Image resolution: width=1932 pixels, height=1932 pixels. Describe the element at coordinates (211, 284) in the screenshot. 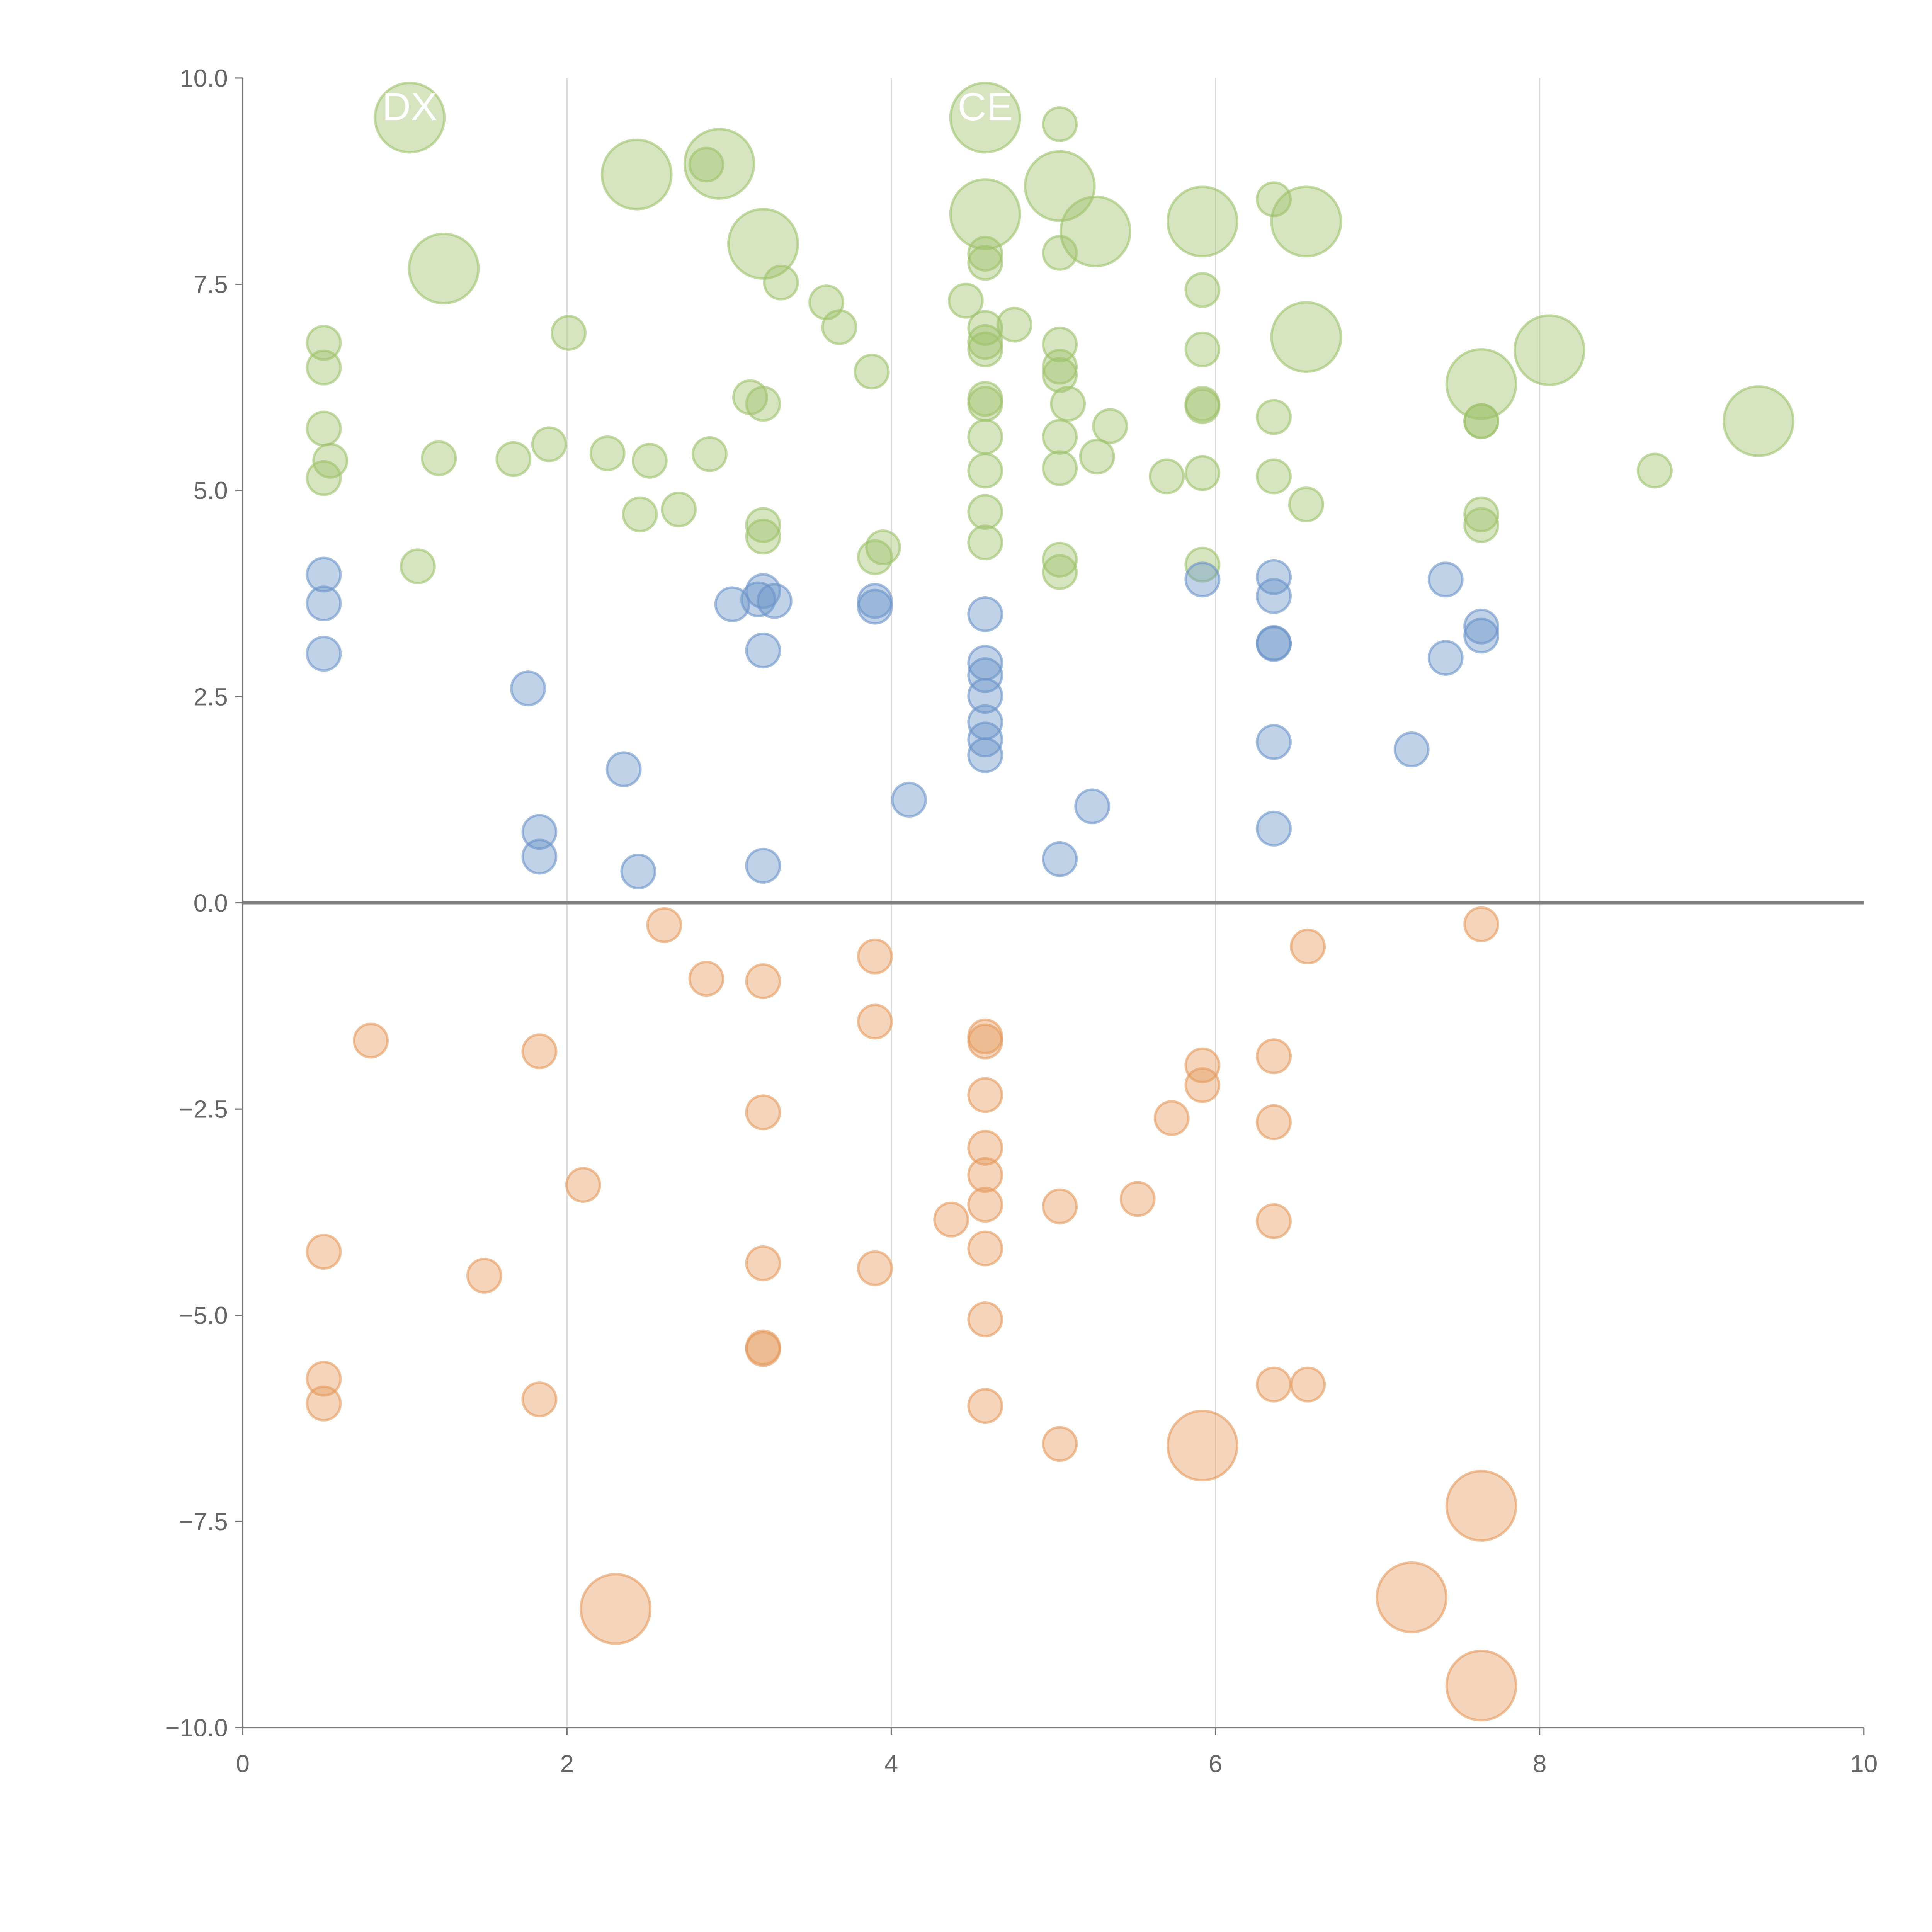

I see `y-tick-label: 7.5` at that location.